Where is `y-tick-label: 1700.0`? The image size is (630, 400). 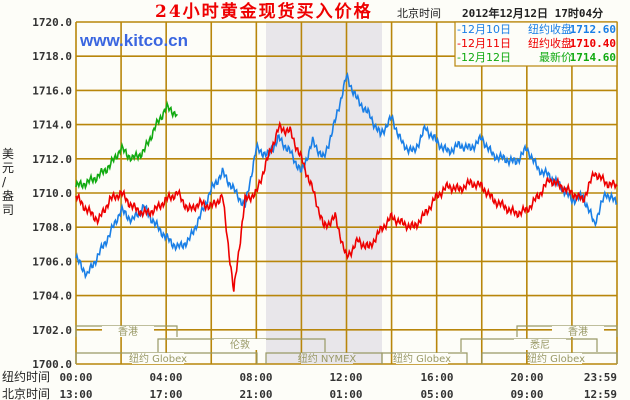 y-tick-label: 1700.0 is located at coordinates (52, 364).